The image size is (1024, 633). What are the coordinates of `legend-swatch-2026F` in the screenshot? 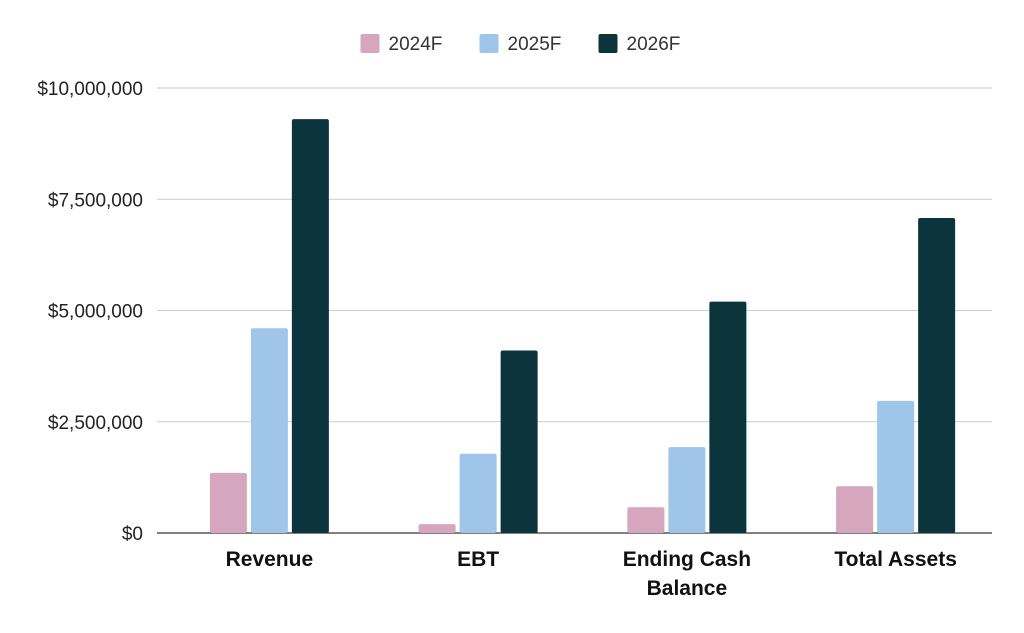 It's located at (608, 43).